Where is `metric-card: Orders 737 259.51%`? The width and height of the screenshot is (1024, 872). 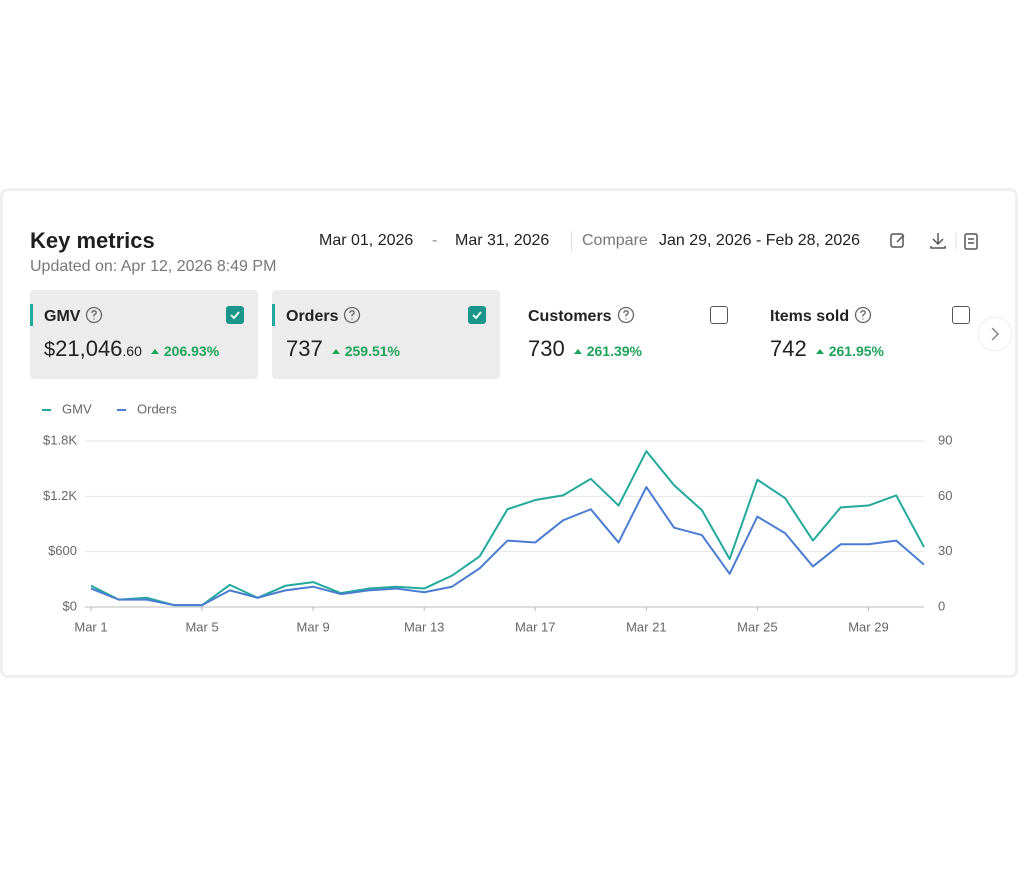
metric-card: Orders 737 259.51% is located at coordinates (386, 334).